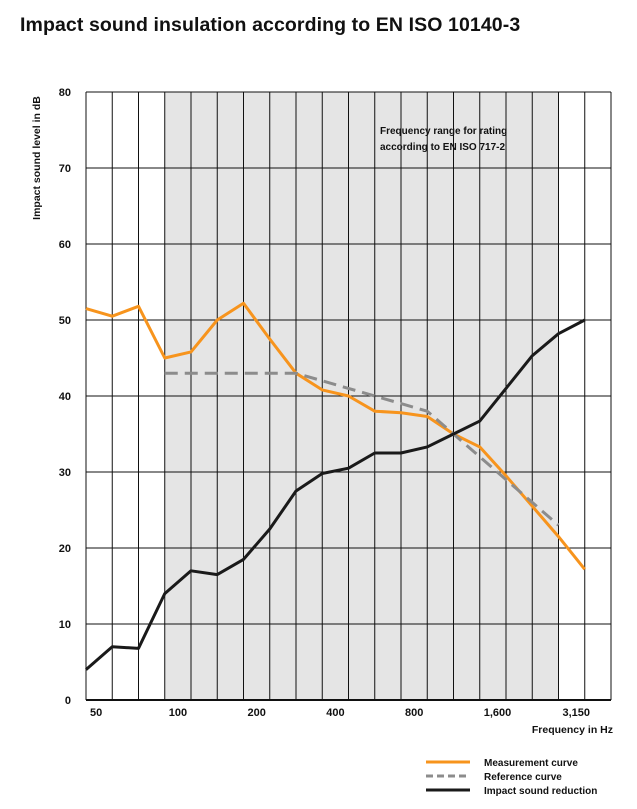  Describe the element at coordinates (65, 93) in the screenshot. I see `y-tick-label: 80` at that location.